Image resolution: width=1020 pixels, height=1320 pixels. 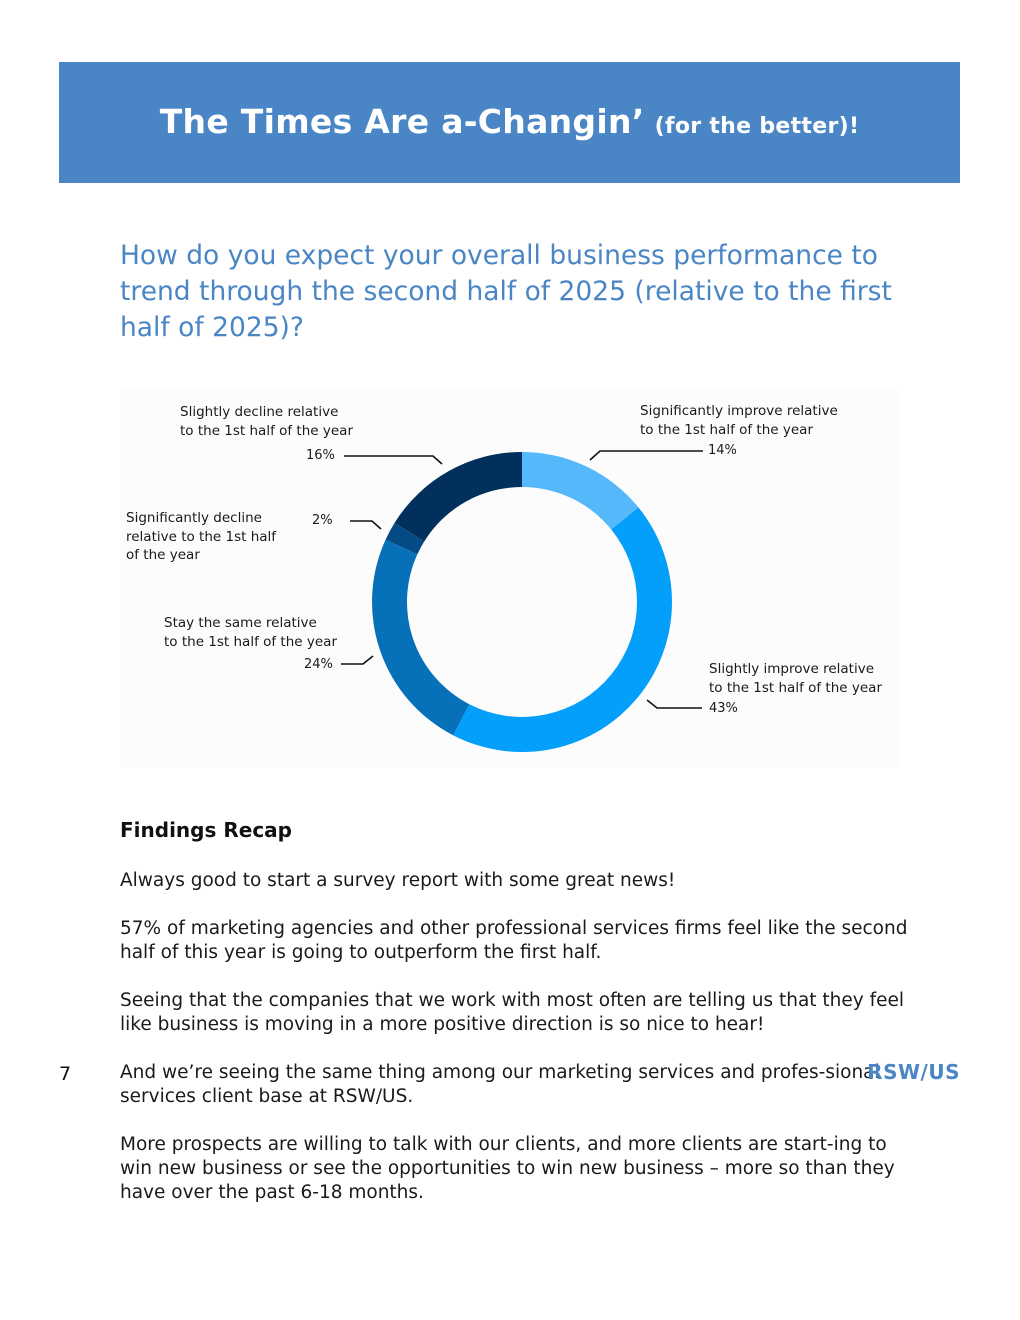 I want to click on label-line: relative to the 1st half, so click(x=201, y=536).